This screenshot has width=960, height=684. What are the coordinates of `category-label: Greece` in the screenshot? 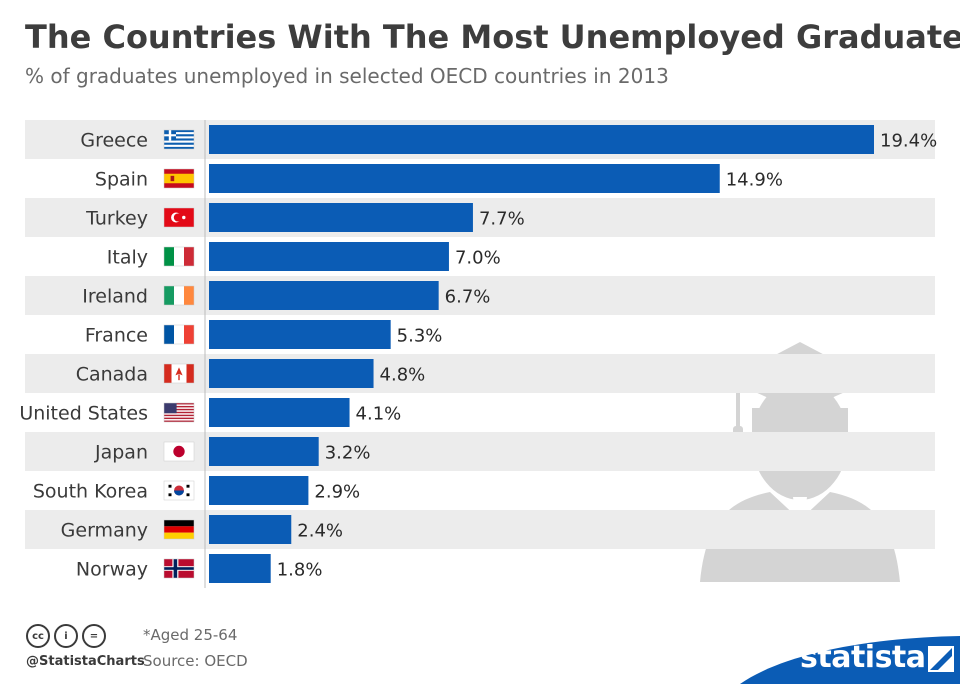 It's located at (114, 141).